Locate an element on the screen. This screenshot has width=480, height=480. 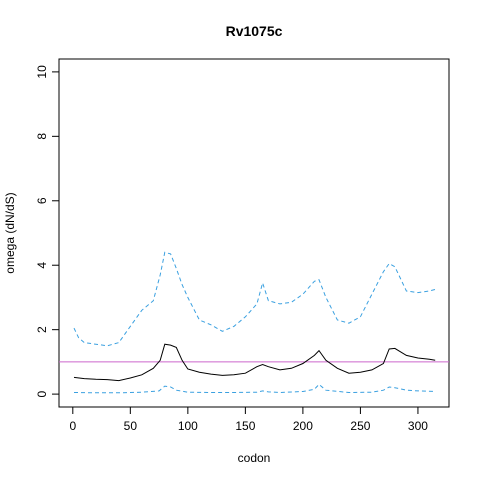
series-lower-line is located at coordinates (254, 388).